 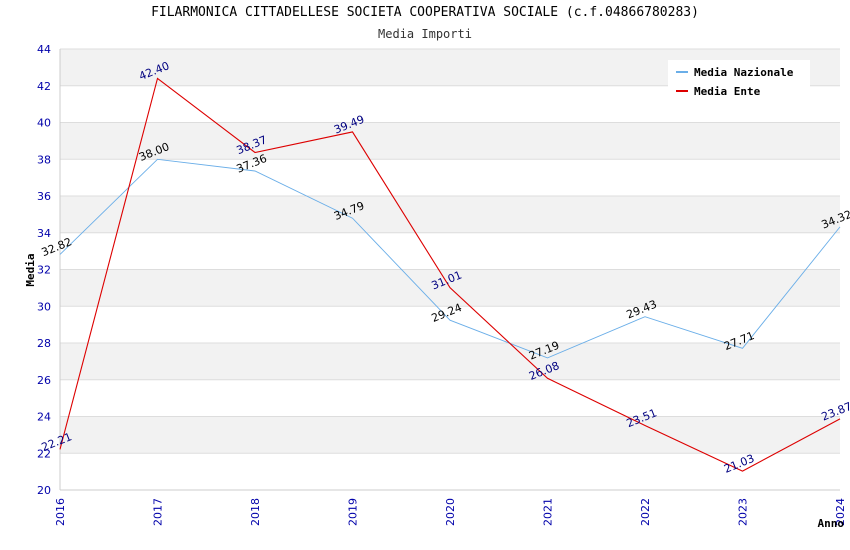 I want to click on x-tick-label: 2020, so click(x=450, y=512).